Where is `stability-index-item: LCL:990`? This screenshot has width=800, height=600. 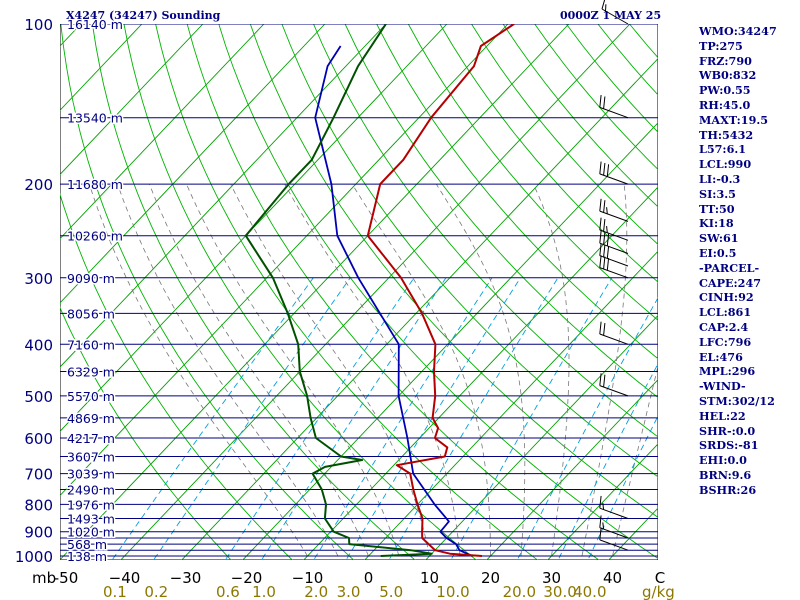 stability-index-item: LCL:990 is located at coordinates (725, 164).